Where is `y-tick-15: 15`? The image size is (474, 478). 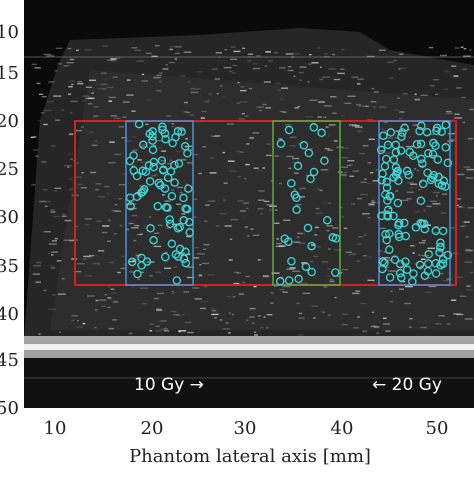 y-tick-15: 15 is located at coordinates (9, 73).